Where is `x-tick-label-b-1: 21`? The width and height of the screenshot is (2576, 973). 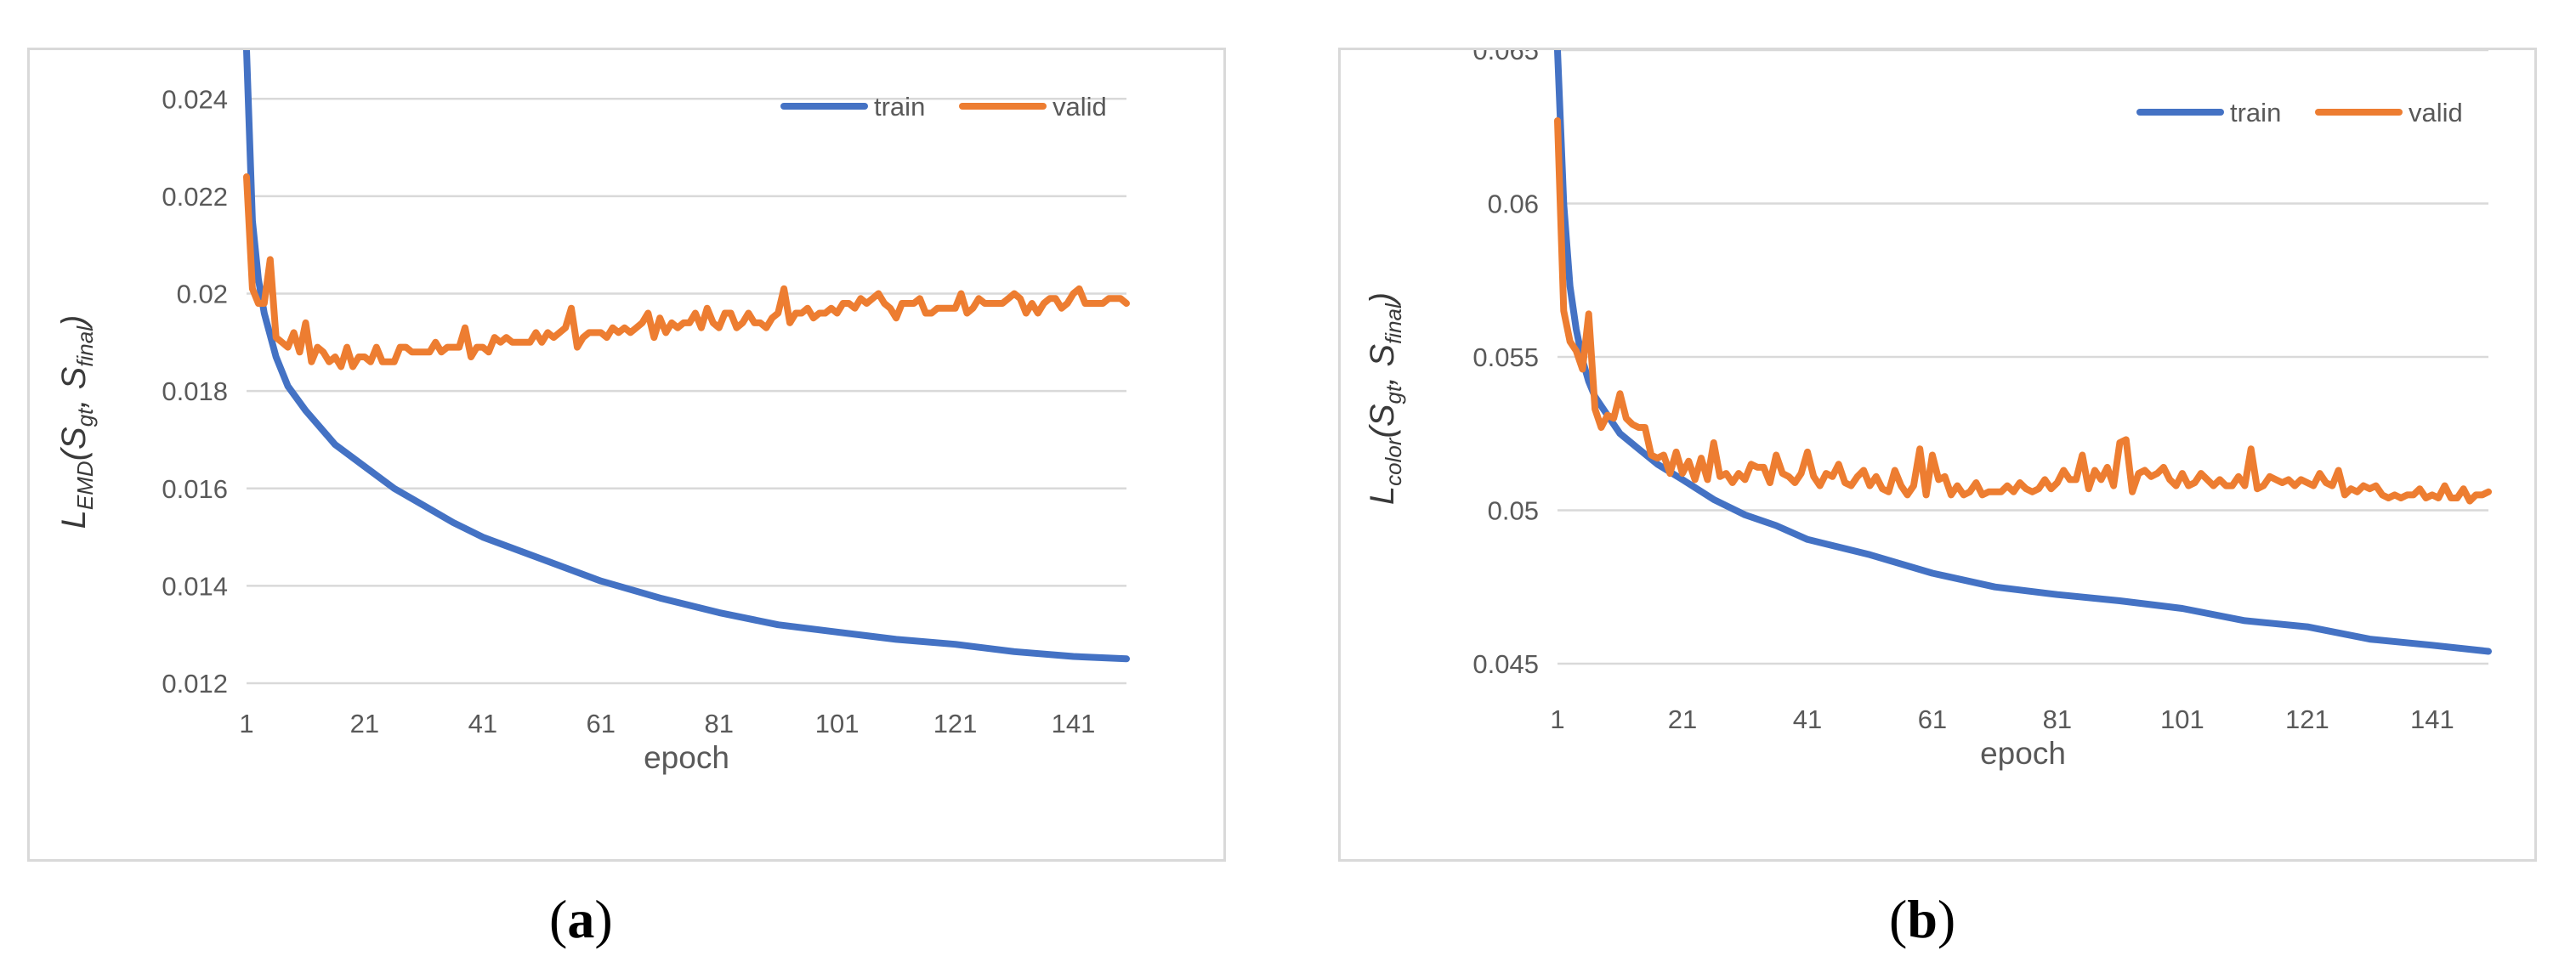
x-tick-label-b-1: 21 is located at coordinates (1683, 719).